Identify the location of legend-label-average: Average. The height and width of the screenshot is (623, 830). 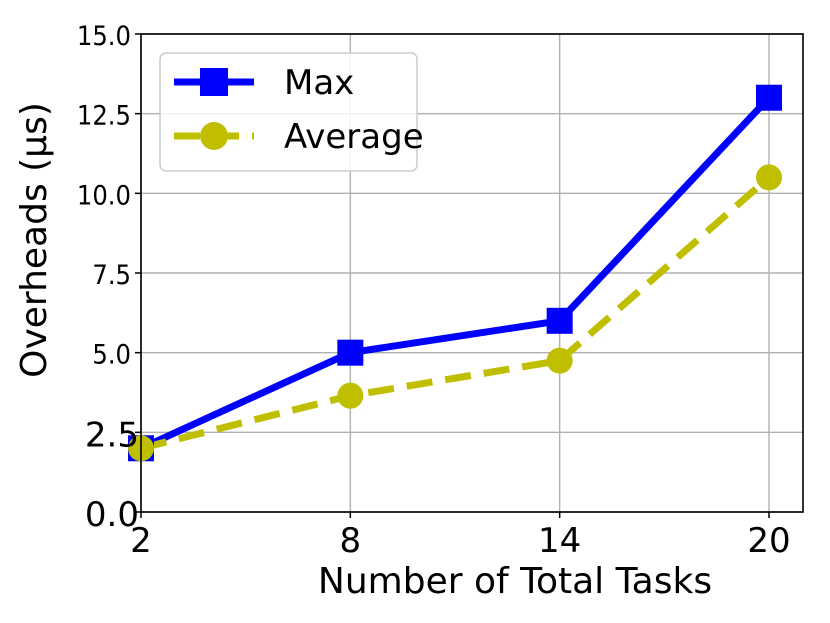
(354, 137).